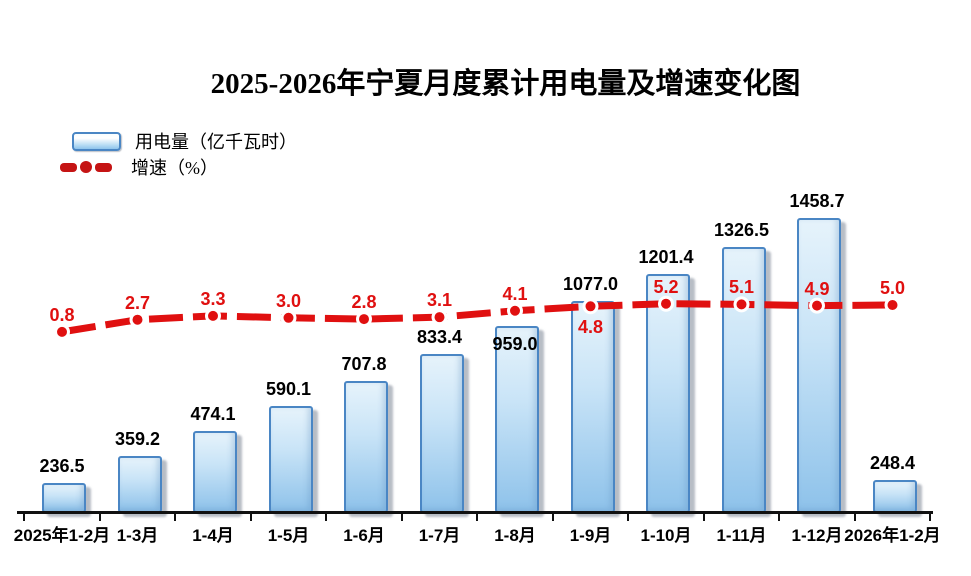 Image resolution: width=971 pixels, height=576 pixels. What do you see at coordinates (290, 459) in the screenshot?
I see `bar-1-5月` at bounding box center [290, 459].